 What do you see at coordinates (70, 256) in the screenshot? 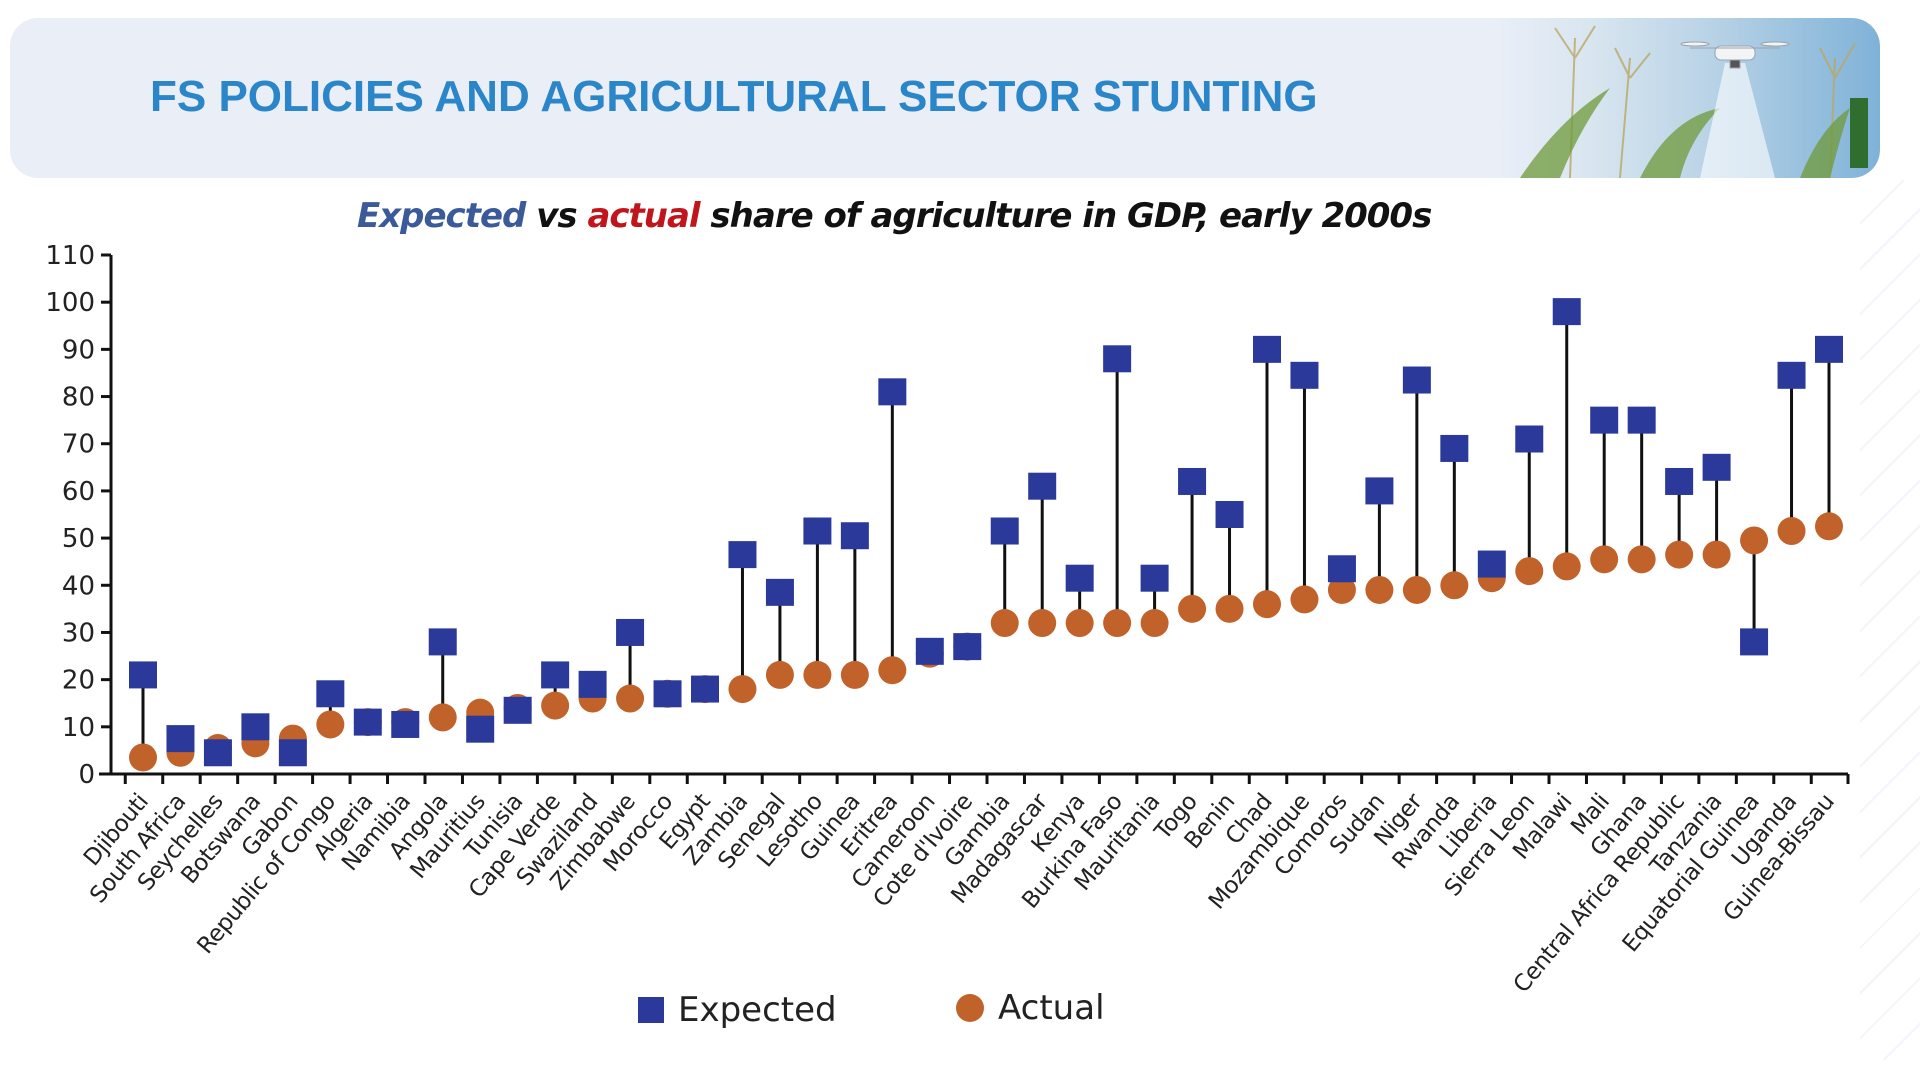
I see `y-tick-label: 110` at bounding box center [70, 256].